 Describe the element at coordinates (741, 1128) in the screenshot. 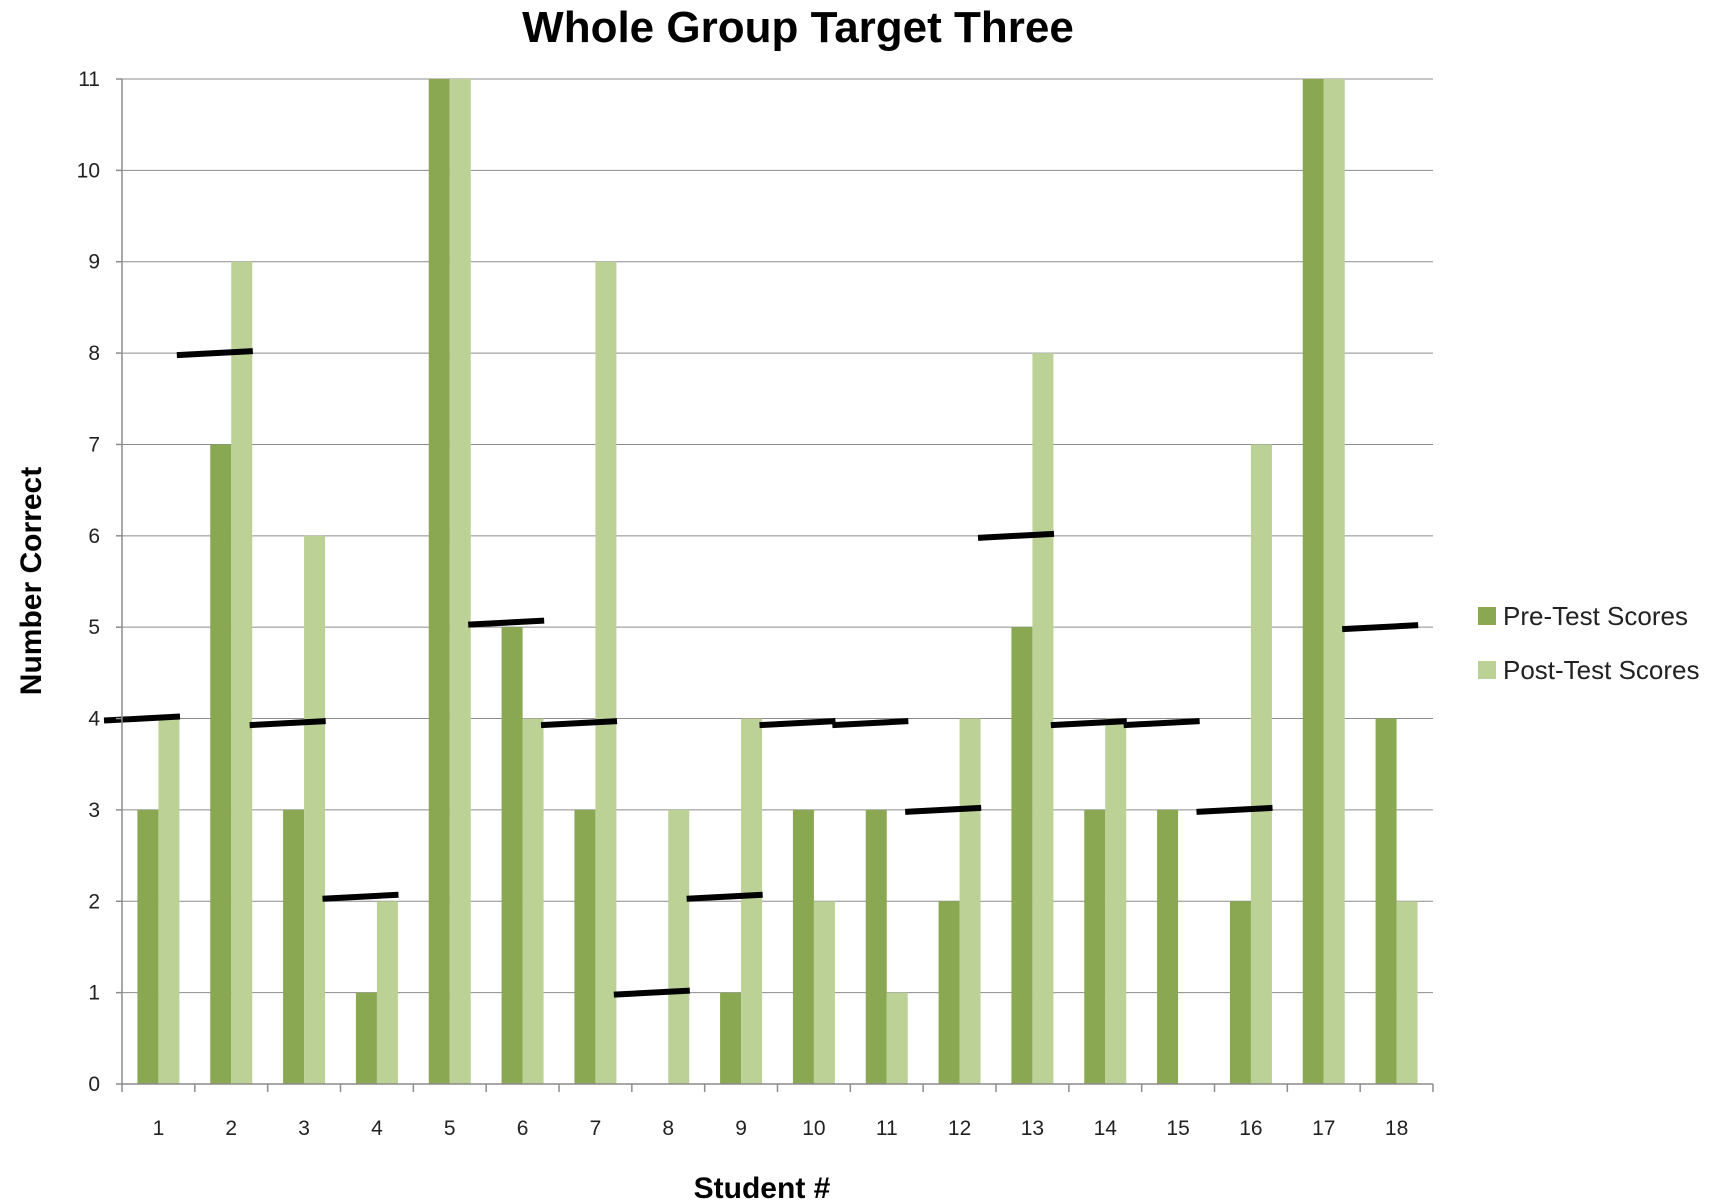

I see `x-tick-label: 9` at that location.